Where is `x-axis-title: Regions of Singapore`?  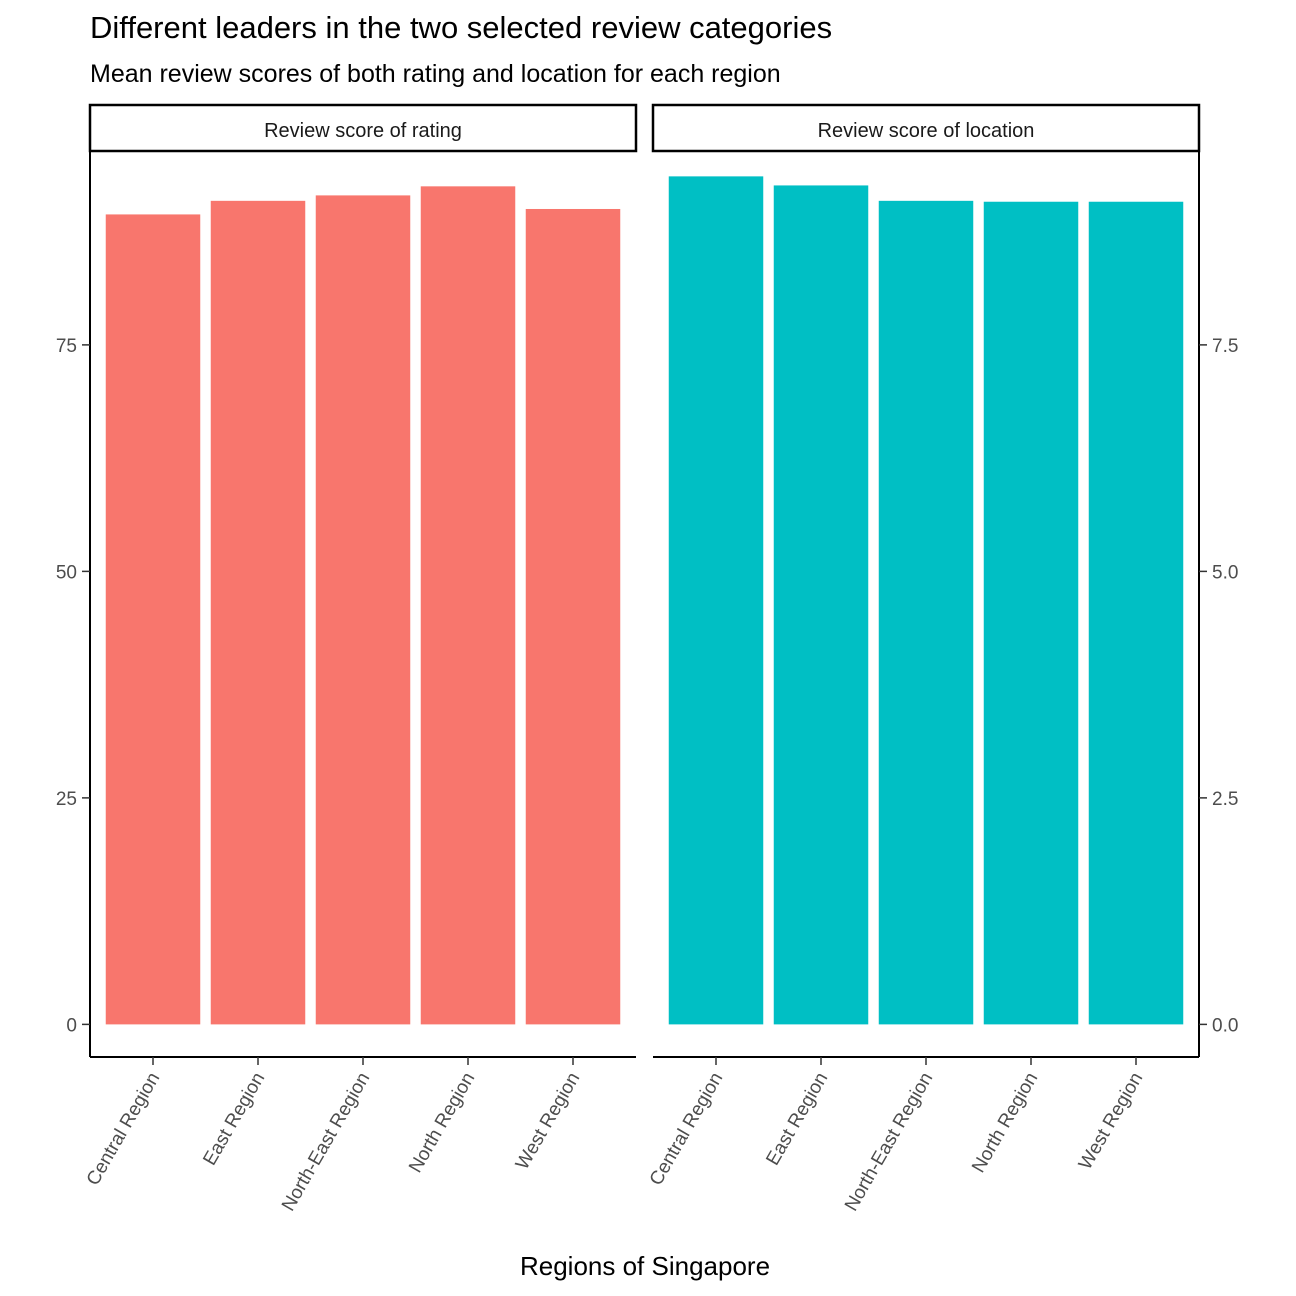 x-axis-title: Regions of Singapore is located at coordinates (645, 1266).